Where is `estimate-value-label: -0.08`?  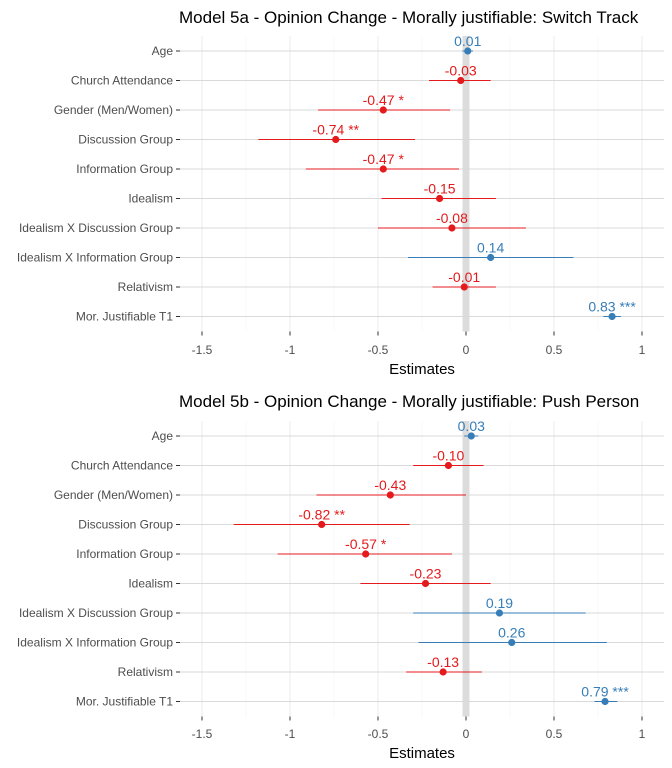
estimate-value-label: -0.08 is located at coordinates (452, 218).